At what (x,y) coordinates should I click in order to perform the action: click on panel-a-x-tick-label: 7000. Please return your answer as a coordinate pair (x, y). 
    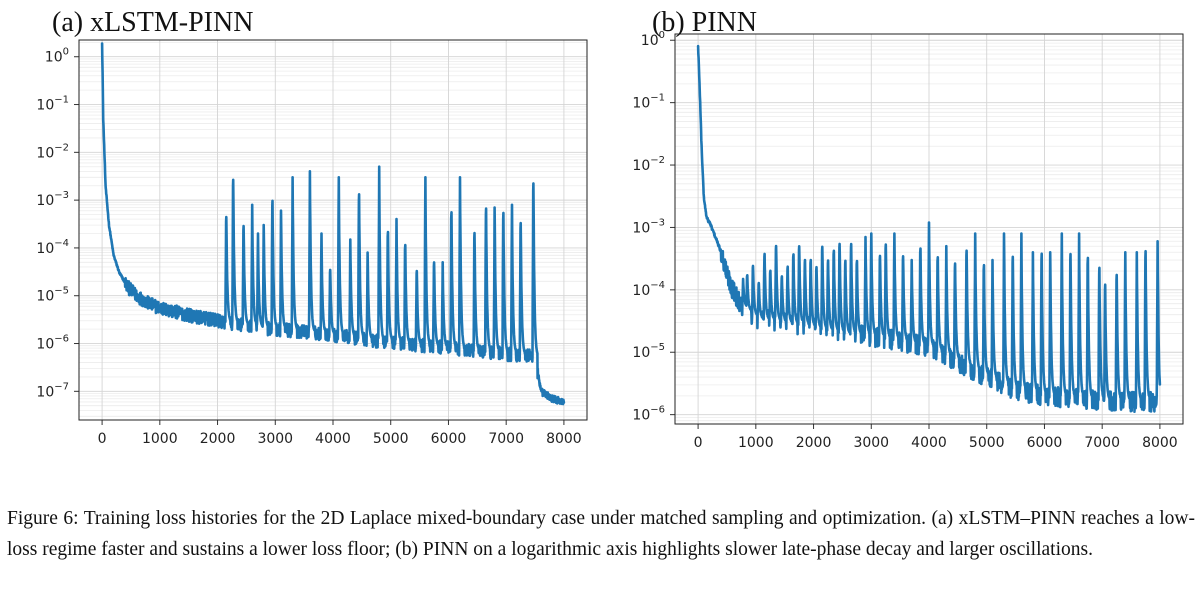
    Looking at the image, I should click on (506, 439).